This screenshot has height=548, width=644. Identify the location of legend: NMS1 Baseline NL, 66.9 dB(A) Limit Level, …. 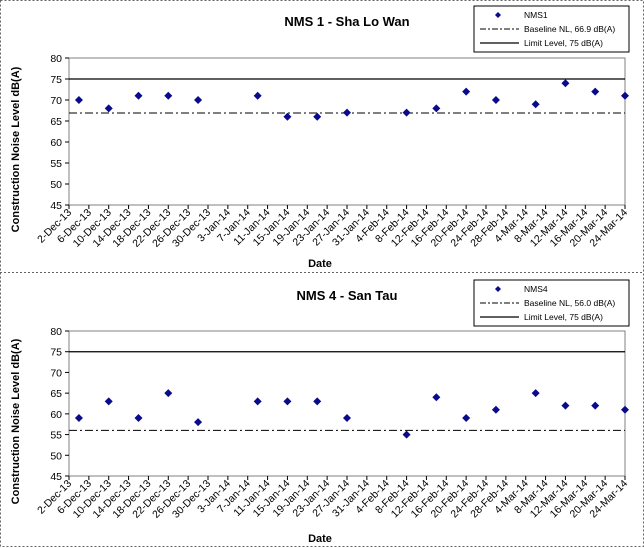
(551, 29).